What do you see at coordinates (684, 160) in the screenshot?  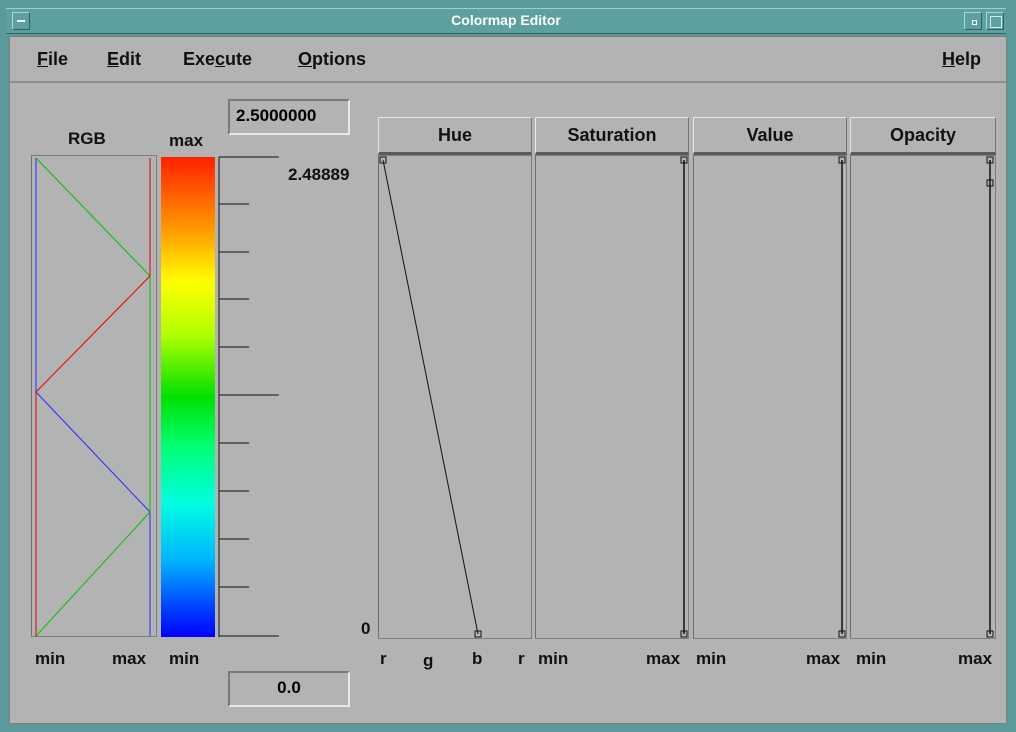 I see `saturation-top-handle` at bounding box center [684, 160].